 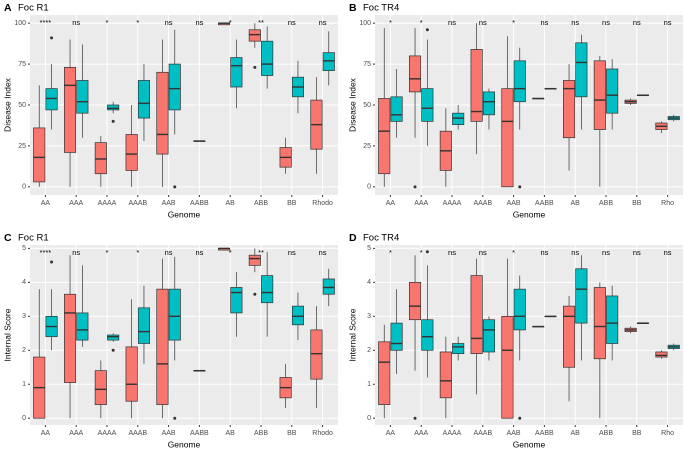 I want to click on panel-letter: C, so click(x=8, y=238).